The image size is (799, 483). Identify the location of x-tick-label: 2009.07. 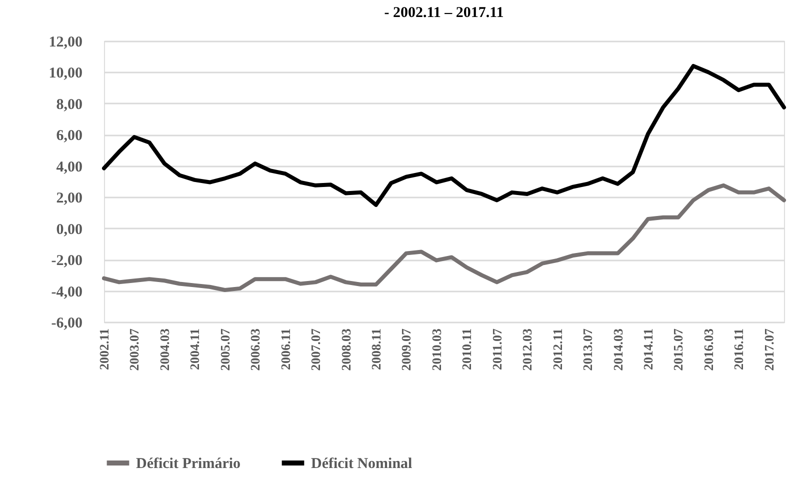
(406, 349).